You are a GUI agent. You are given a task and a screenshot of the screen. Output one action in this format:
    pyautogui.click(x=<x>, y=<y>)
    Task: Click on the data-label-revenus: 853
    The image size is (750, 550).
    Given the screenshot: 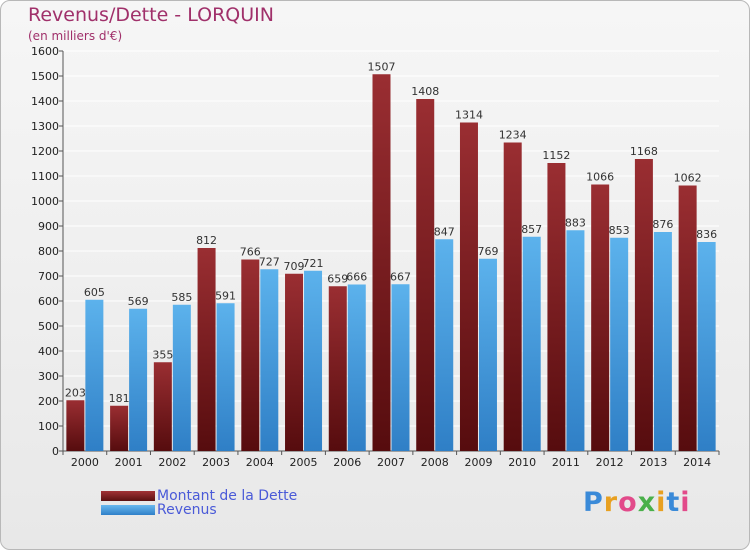 What is the action you would take?
    pyautogui.click(x=619, y=230)
    